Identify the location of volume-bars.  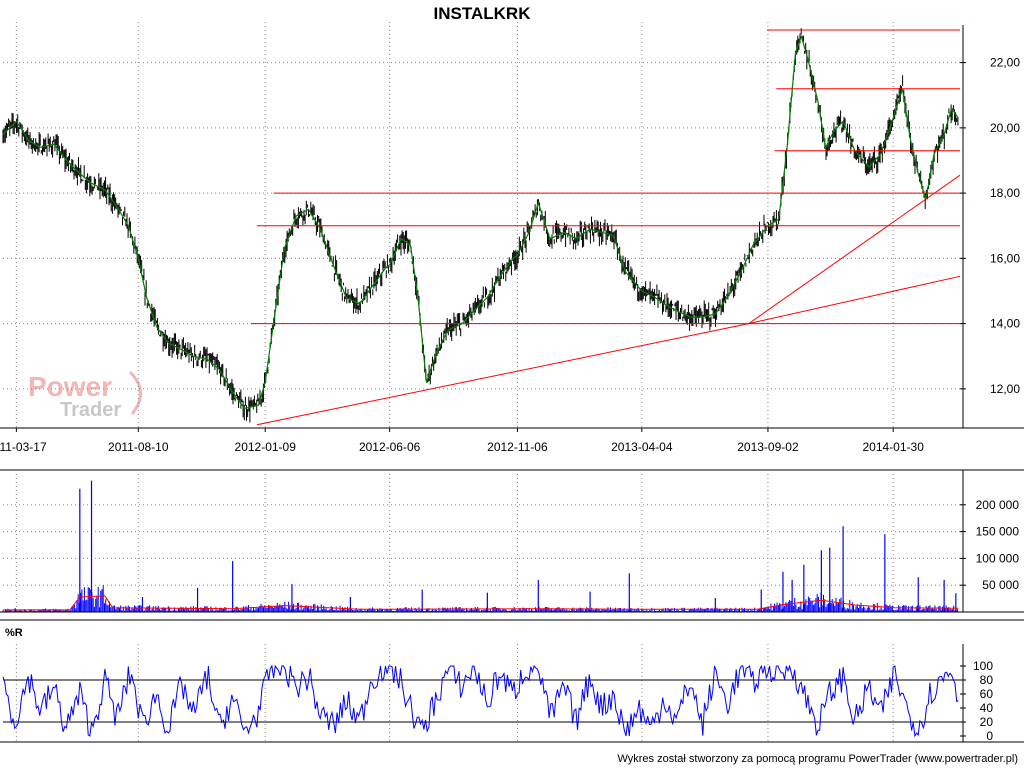
(480, 598).